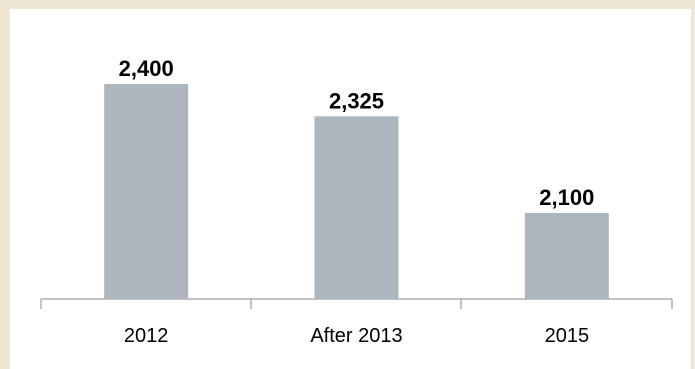 The width and height of the screenshot is (695, 369). Describe the element at coordinates (146, 68) in the screenshot. I see `data-label-1: 2,400` at that location.